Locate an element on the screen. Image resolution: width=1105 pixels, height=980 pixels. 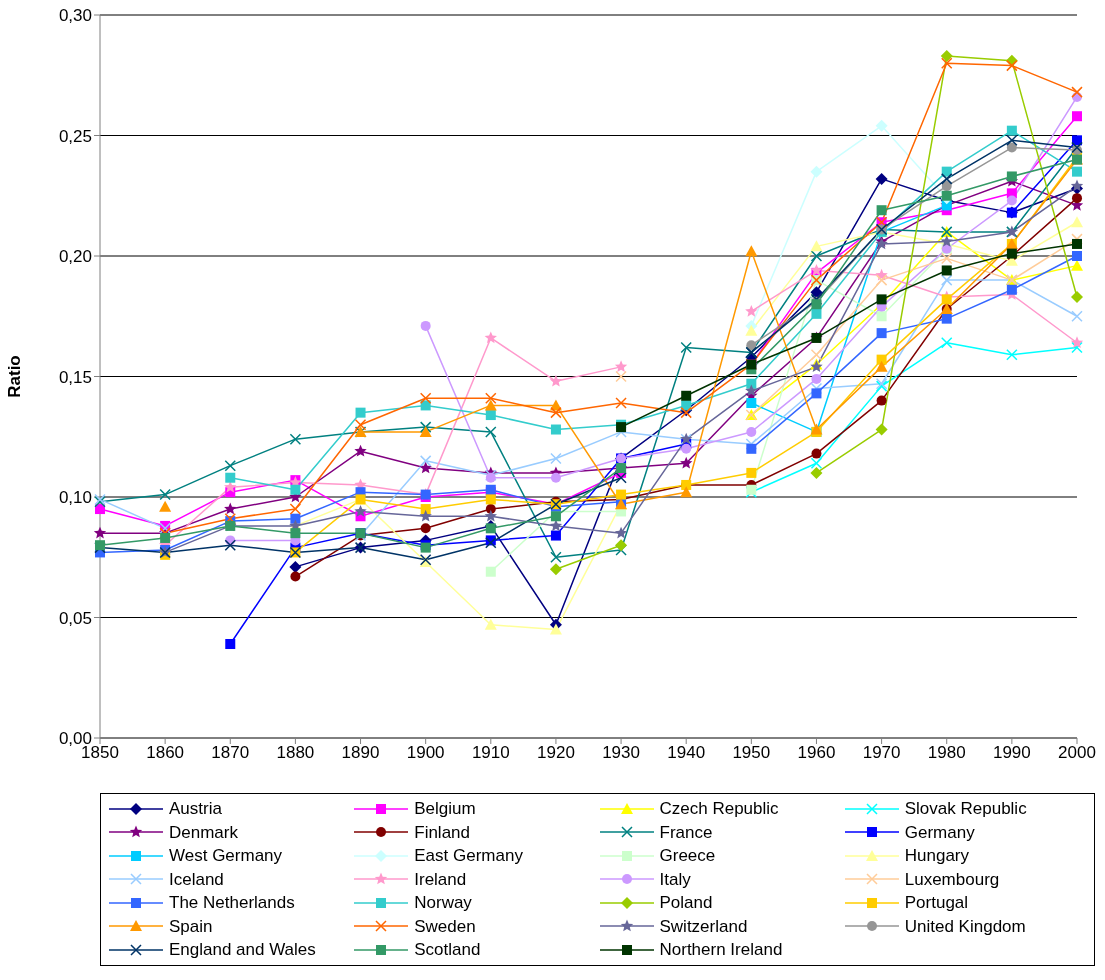
legend-label: Slovak Republic is located at coordinates (965, 809).